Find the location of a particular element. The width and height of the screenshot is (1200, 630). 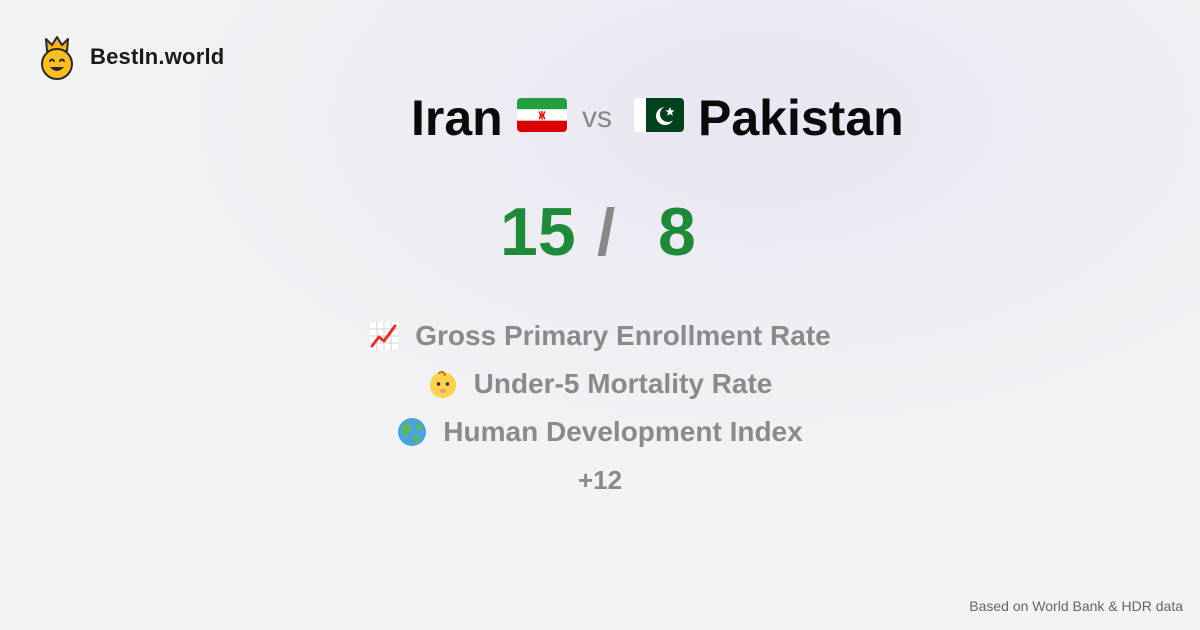

globe-icon is located at coordinates (412, 432).